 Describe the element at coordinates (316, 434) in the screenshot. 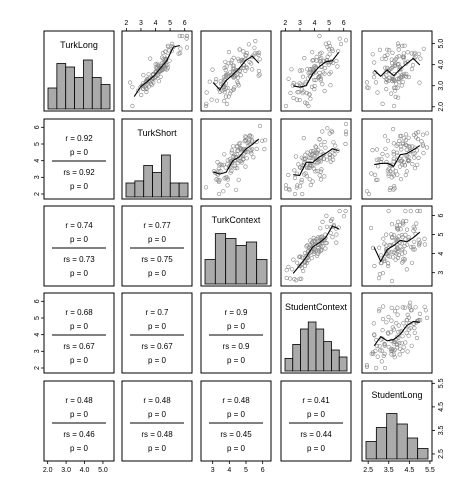

I see `spearman-rs: rs = 0.44` at that location.